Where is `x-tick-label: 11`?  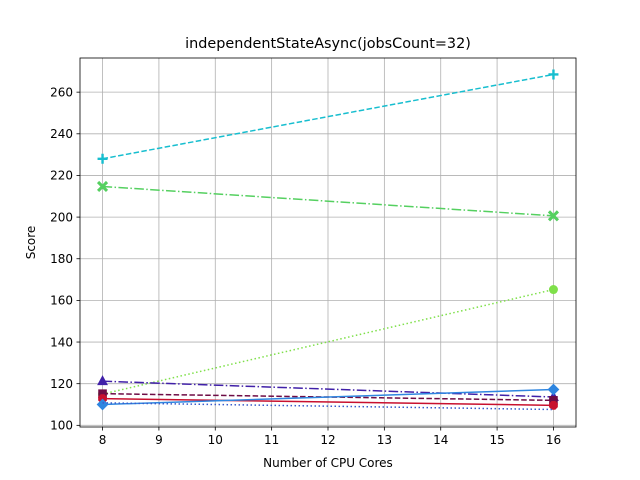
x-tick-label: 11 is located at coordinates (271, 440).